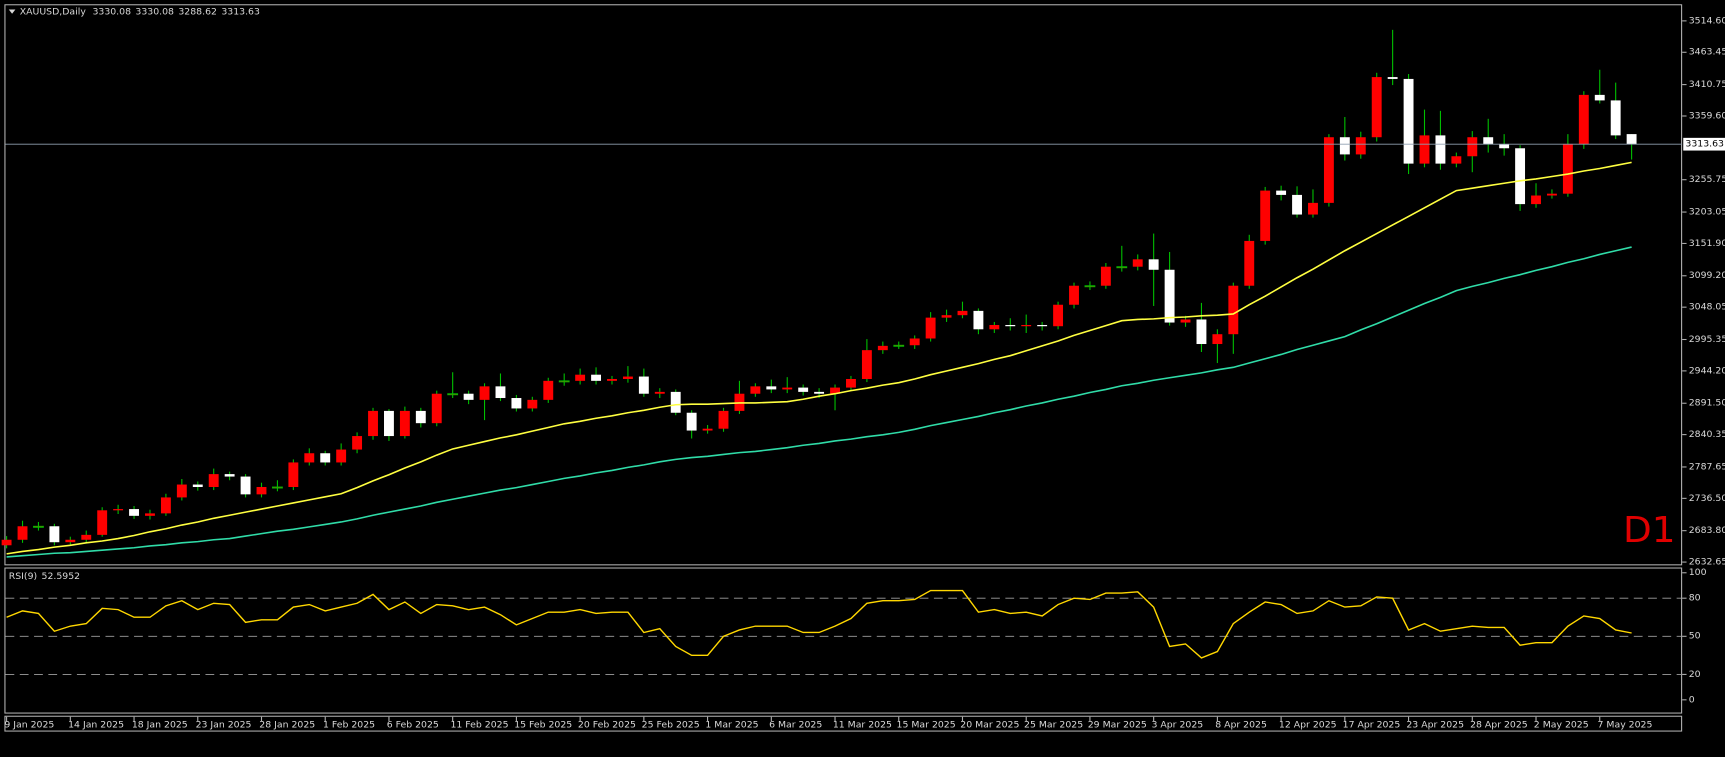  I want to click on x-tick-label: 9 Jan 2025, so click(29, 725).